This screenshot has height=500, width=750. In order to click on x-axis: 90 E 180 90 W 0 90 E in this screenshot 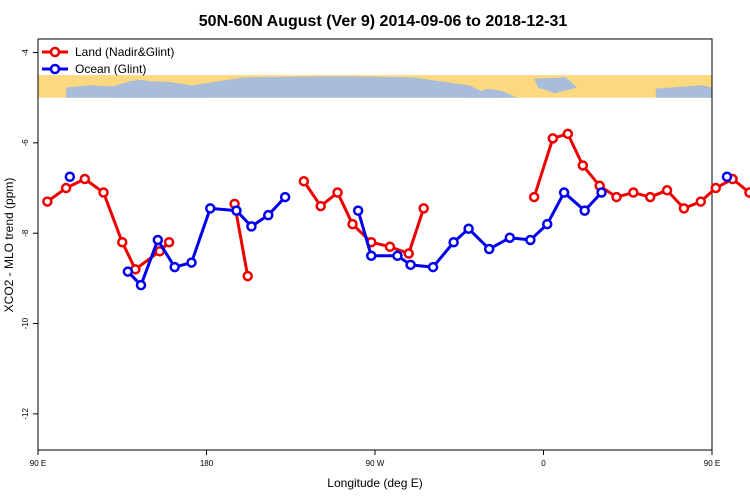, I will do `click(375, 459)`.